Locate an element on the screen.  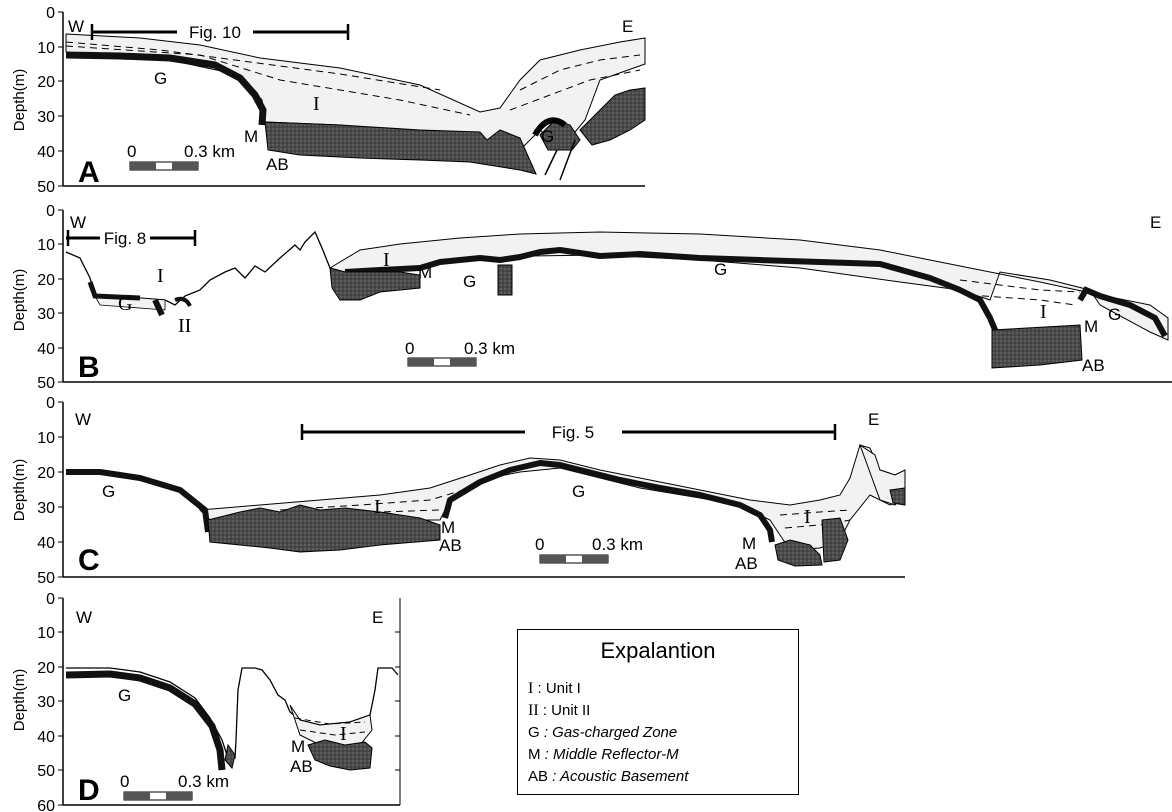
panel-b-tick-20: 20 is located at coordinates (46, 280).